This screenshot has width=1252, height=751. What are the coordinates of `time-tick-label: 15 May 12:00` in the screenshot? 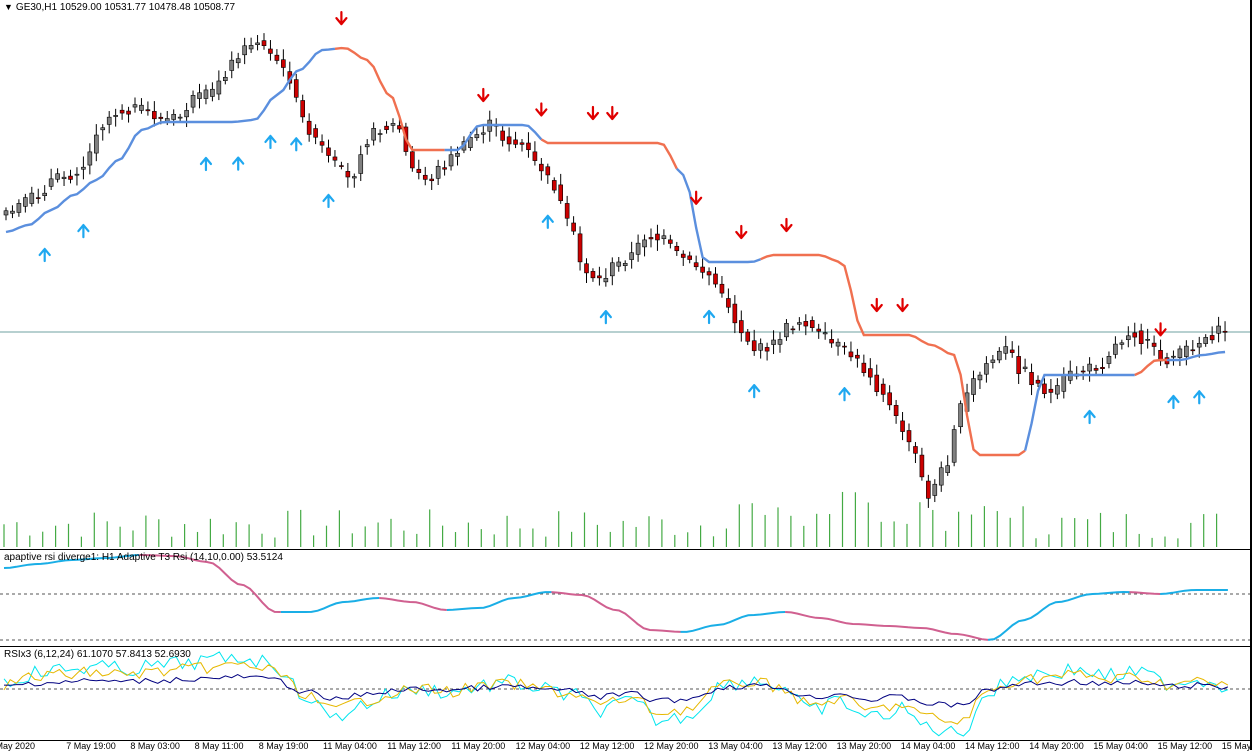 It's located at (1185, 746).